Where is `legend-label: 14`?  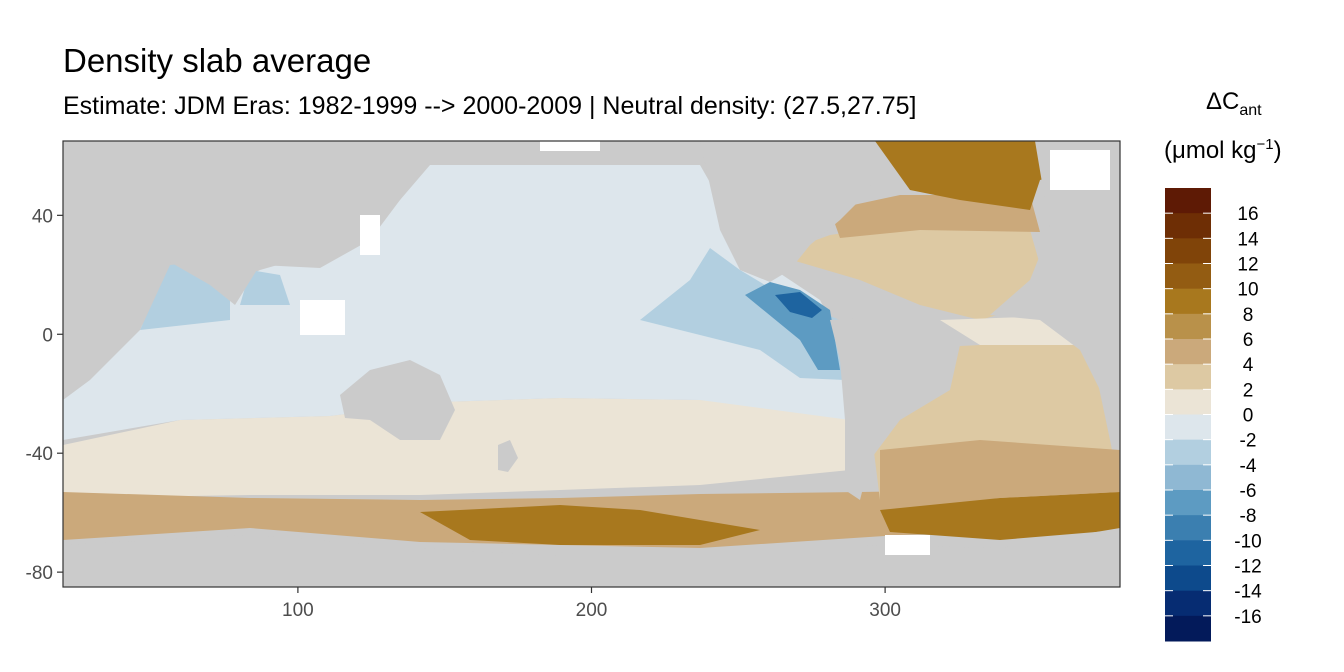
legend-label: 14 is located at coordinates (1248, 239).